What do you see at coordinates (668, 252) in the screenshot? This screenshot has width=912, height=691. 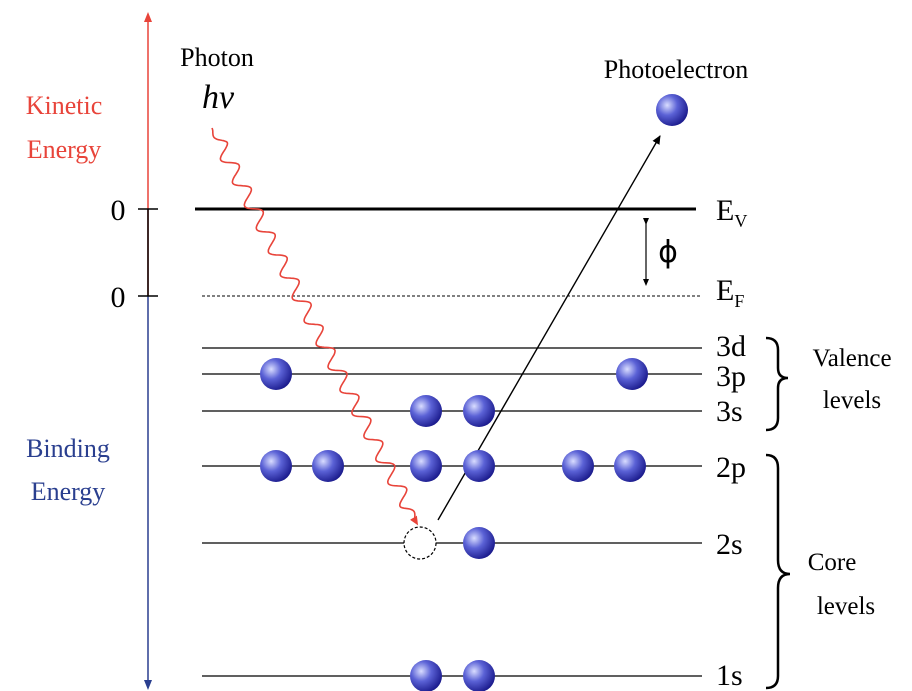 I see `work-function-symbol: ϕ` at bounding box center [668, 252].